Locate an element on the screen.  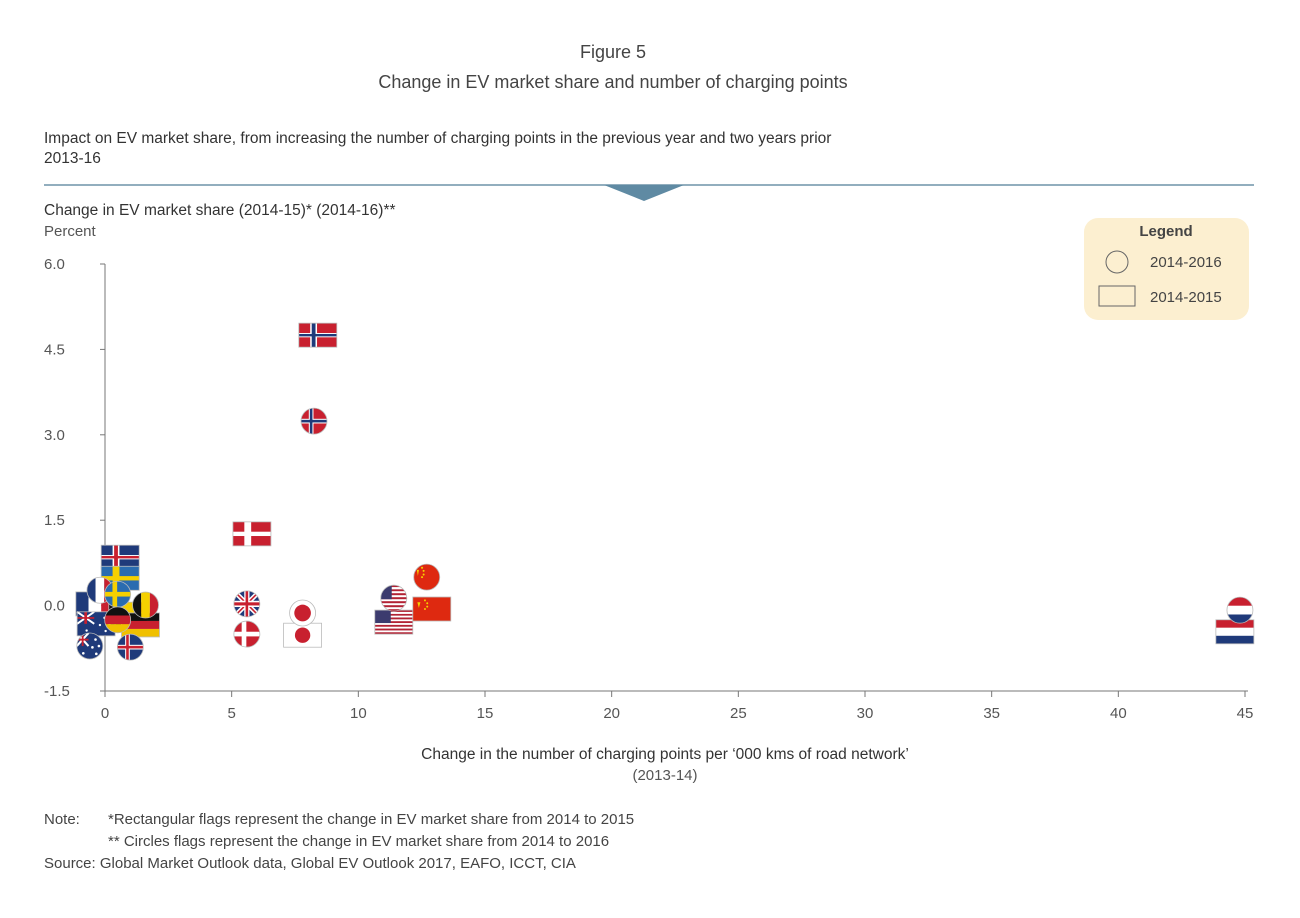
legend-rectangle-marker is located at coordinates (1117, 296).